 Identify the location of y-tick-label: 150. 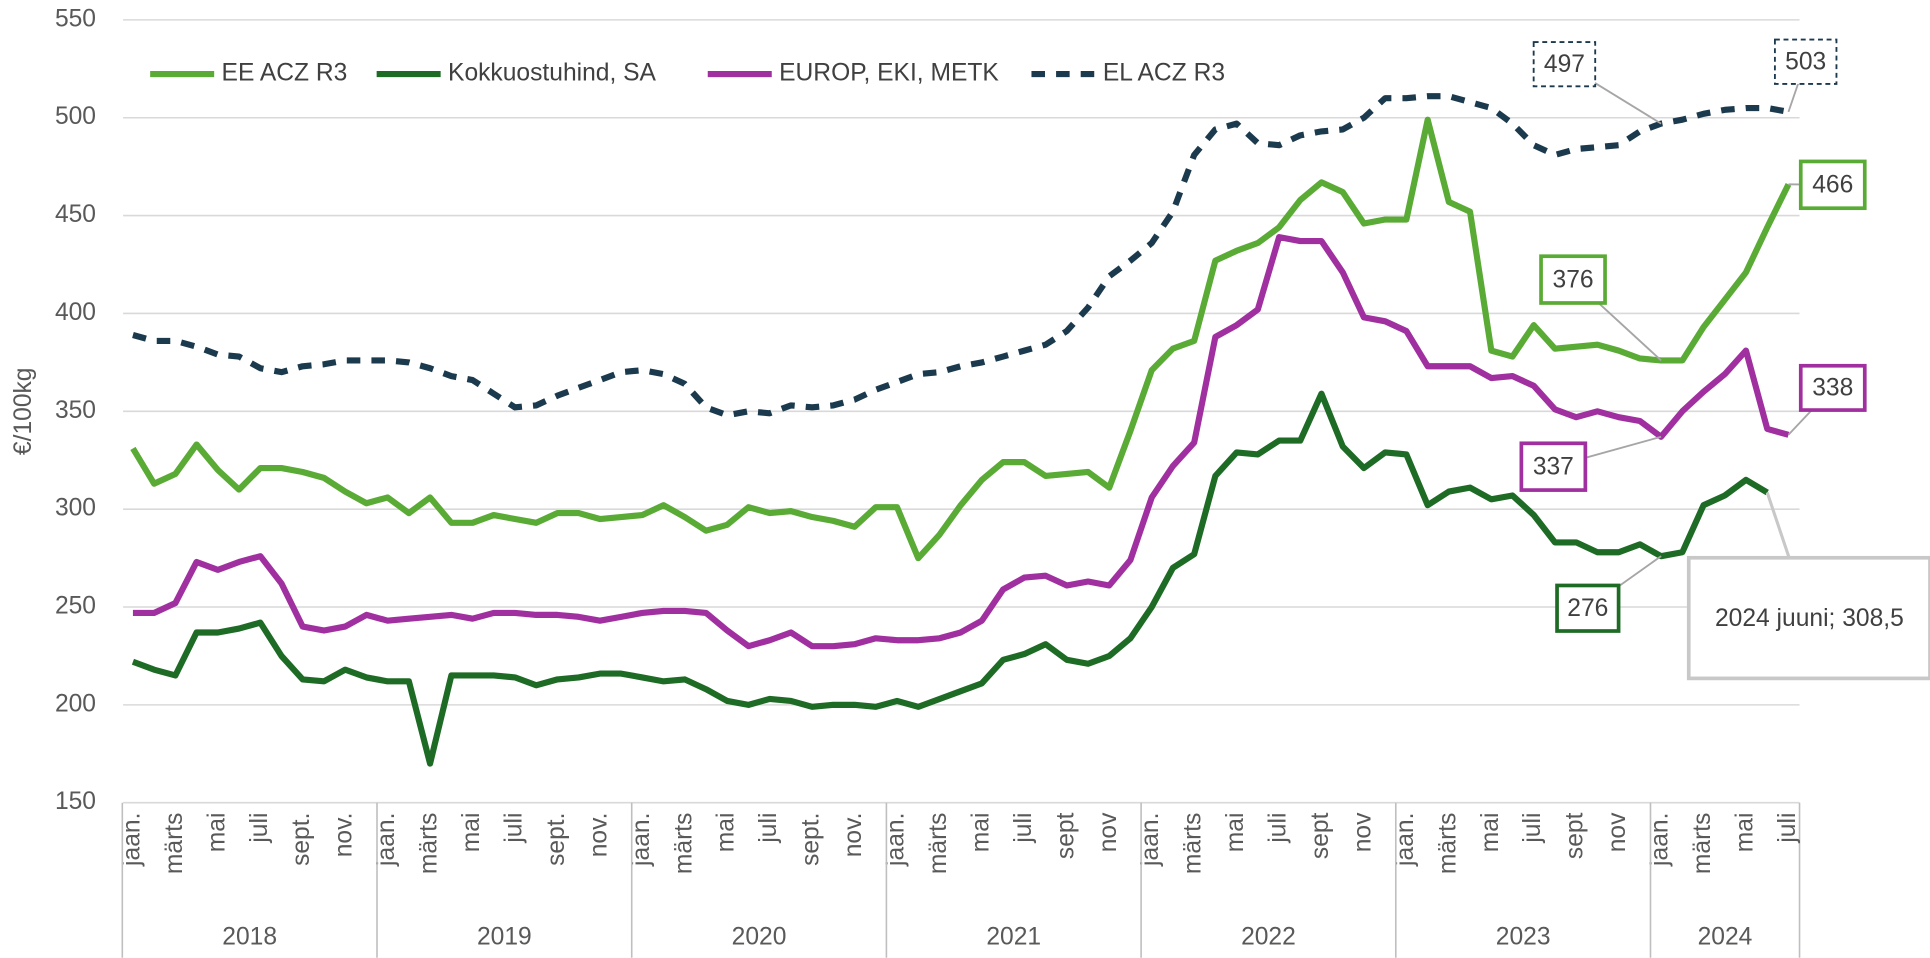
(75, 801).